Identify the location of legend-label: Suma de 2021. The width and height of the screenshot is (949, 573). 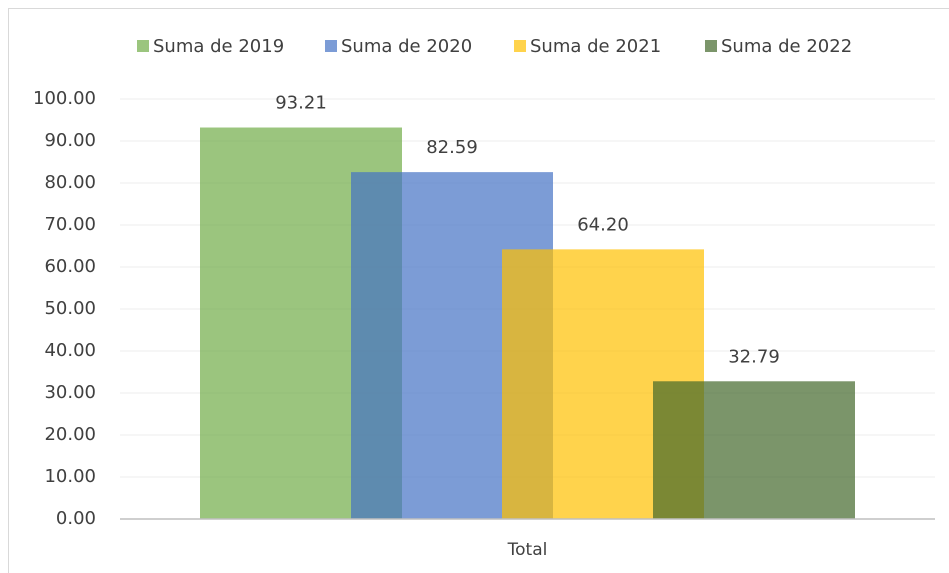
(595, 46).